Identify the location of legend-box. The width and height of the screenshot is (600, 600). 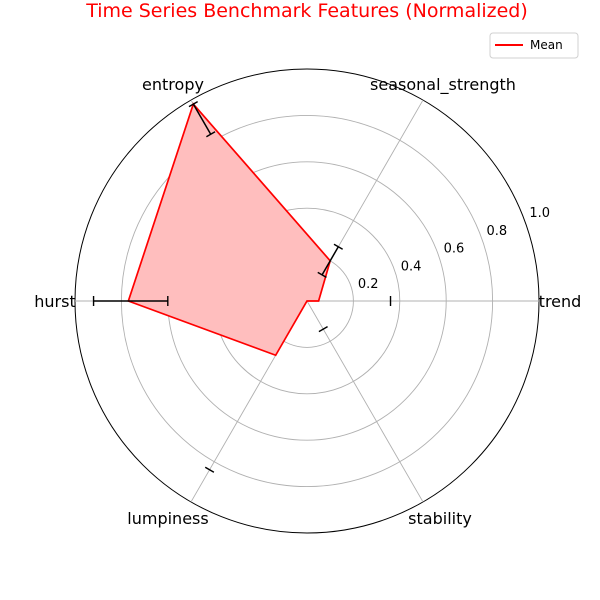
(534, 45).